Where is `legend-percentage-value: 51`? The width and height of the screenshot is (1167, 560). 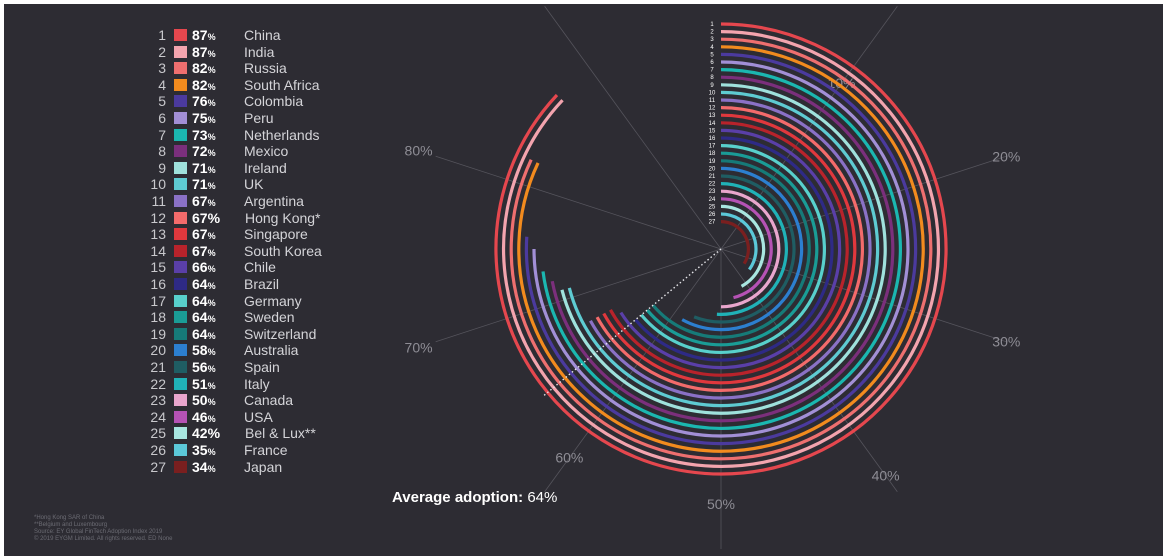
legend-percentage-value: 51 is located at coordinates (200, 383).